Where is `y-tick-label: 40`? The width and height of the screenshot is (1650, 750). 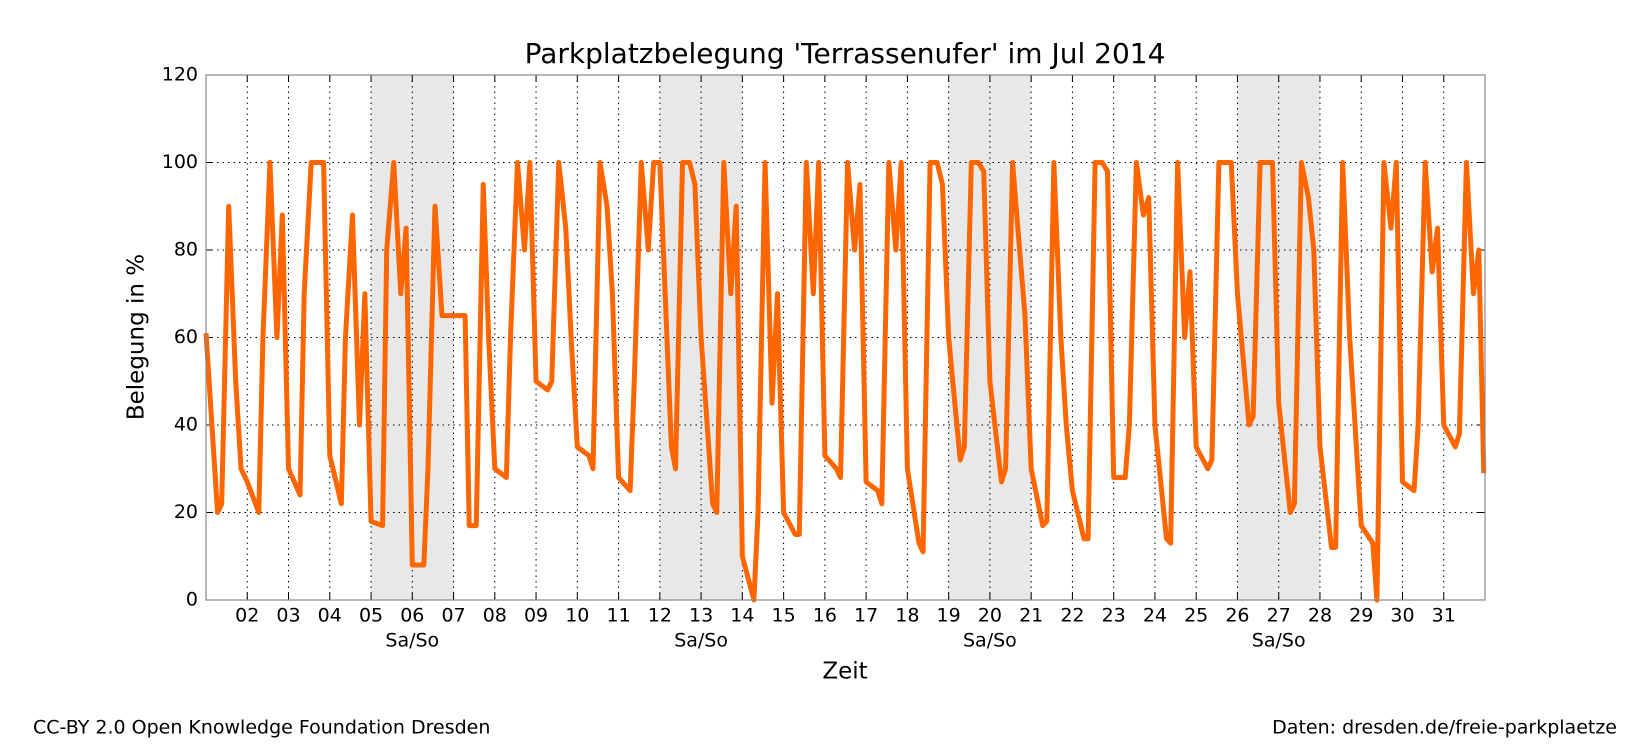 y-tick-label: 40 is located at coordinates (186, 425).